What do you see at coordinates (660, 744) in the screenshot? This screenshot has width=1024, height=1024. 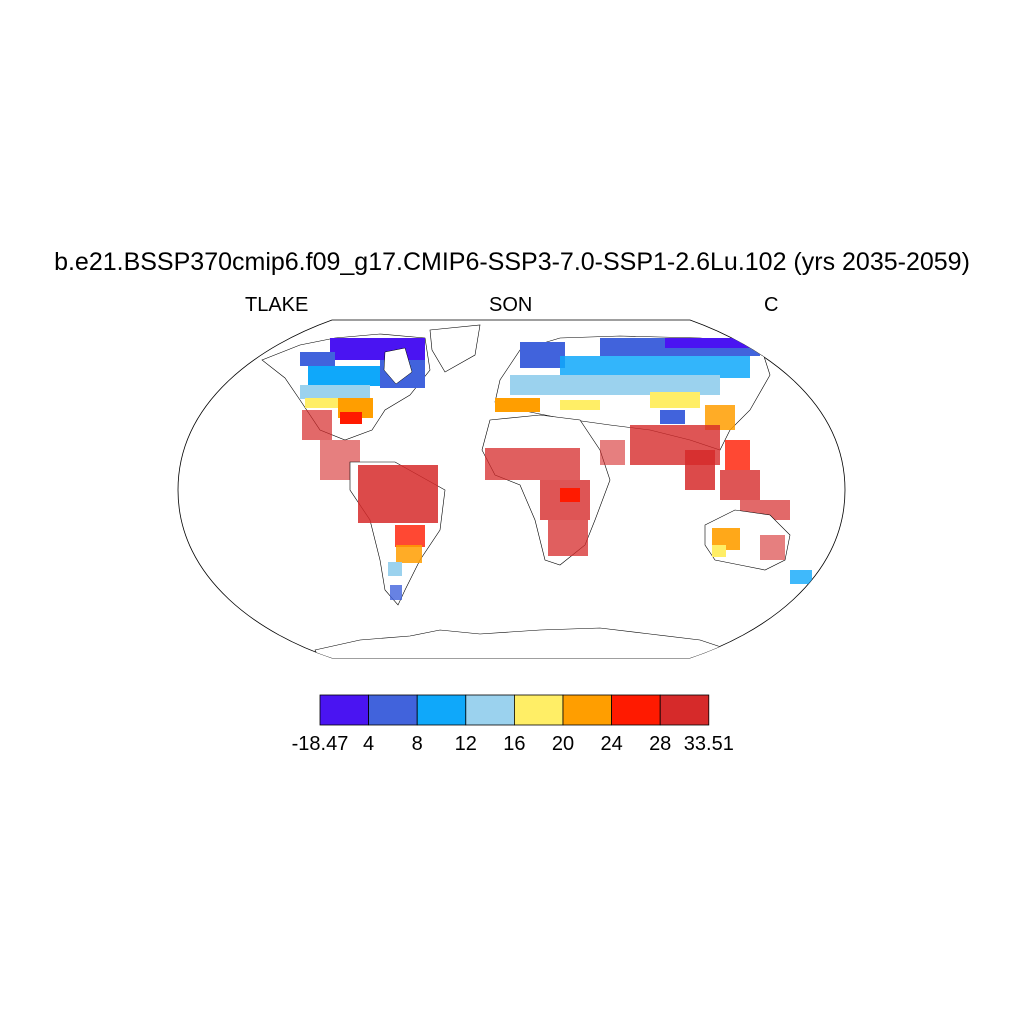 I see `colorbar-tick-label: 28` at bounding box center [660, 744].